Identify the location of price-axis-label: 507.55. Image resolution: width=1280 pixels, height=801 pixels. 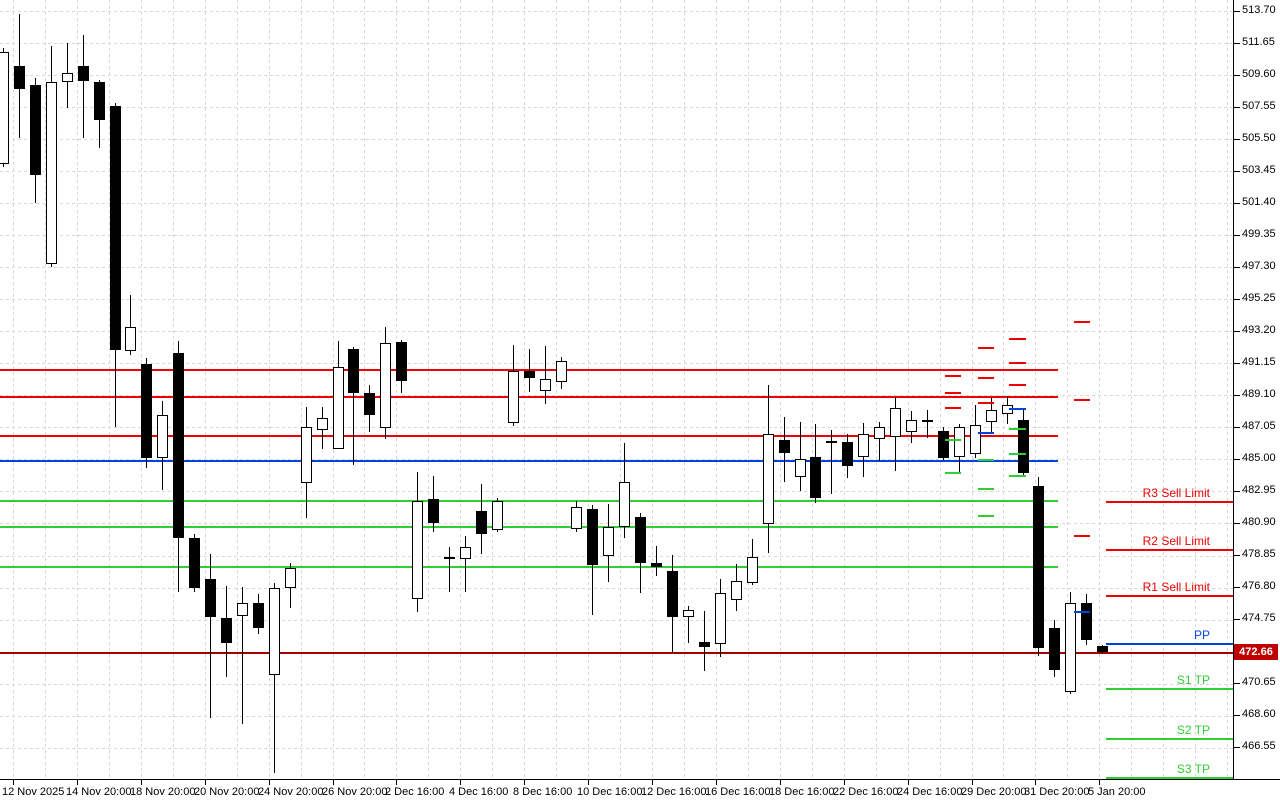
(1259, 106).